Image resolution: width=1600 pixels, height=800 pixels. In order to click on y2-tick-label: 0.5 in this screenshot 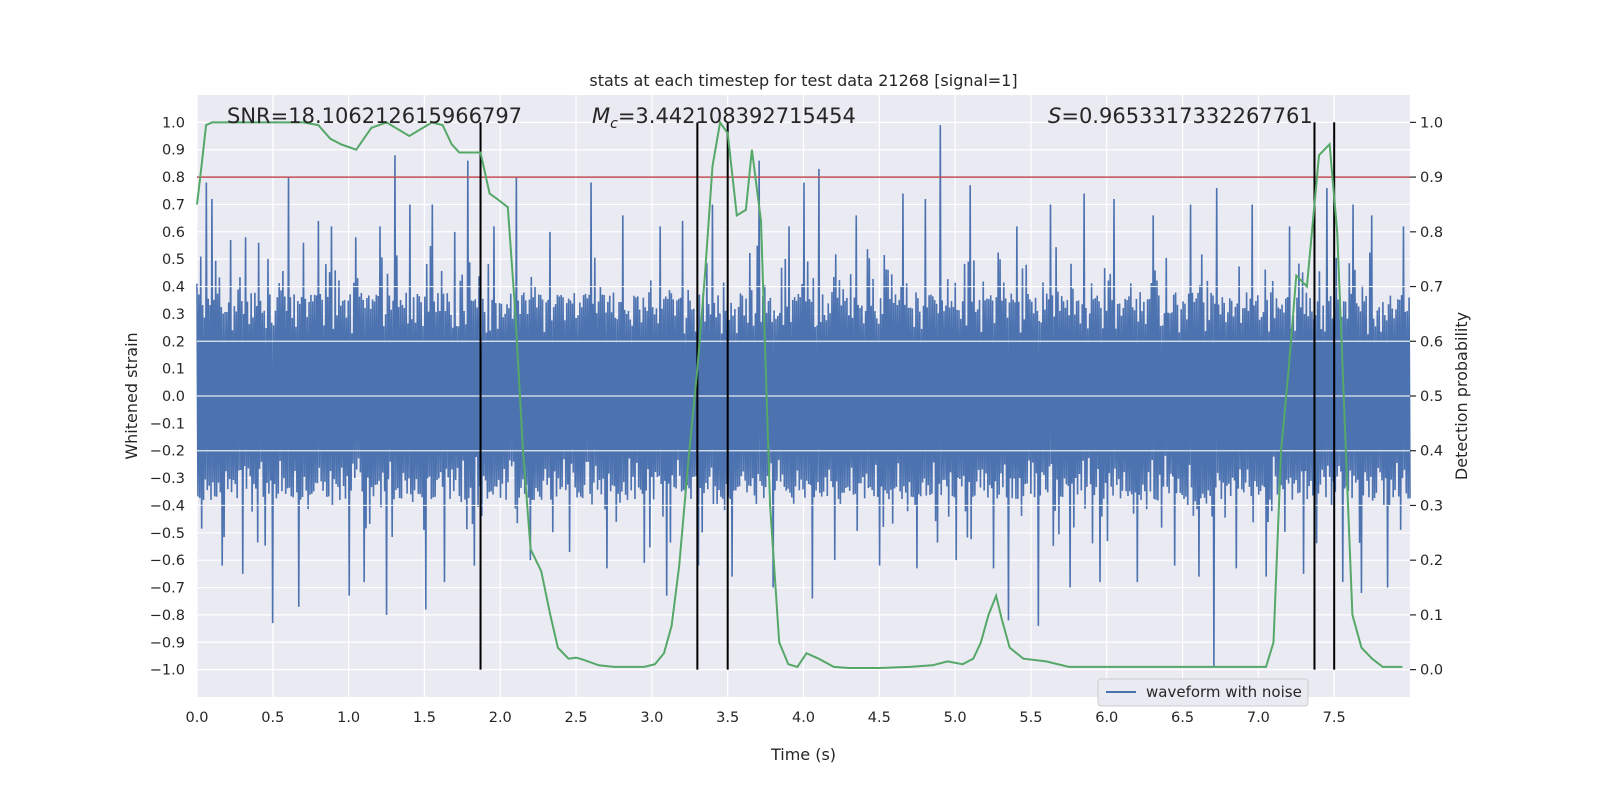, I will do `click(1431, 397)`.